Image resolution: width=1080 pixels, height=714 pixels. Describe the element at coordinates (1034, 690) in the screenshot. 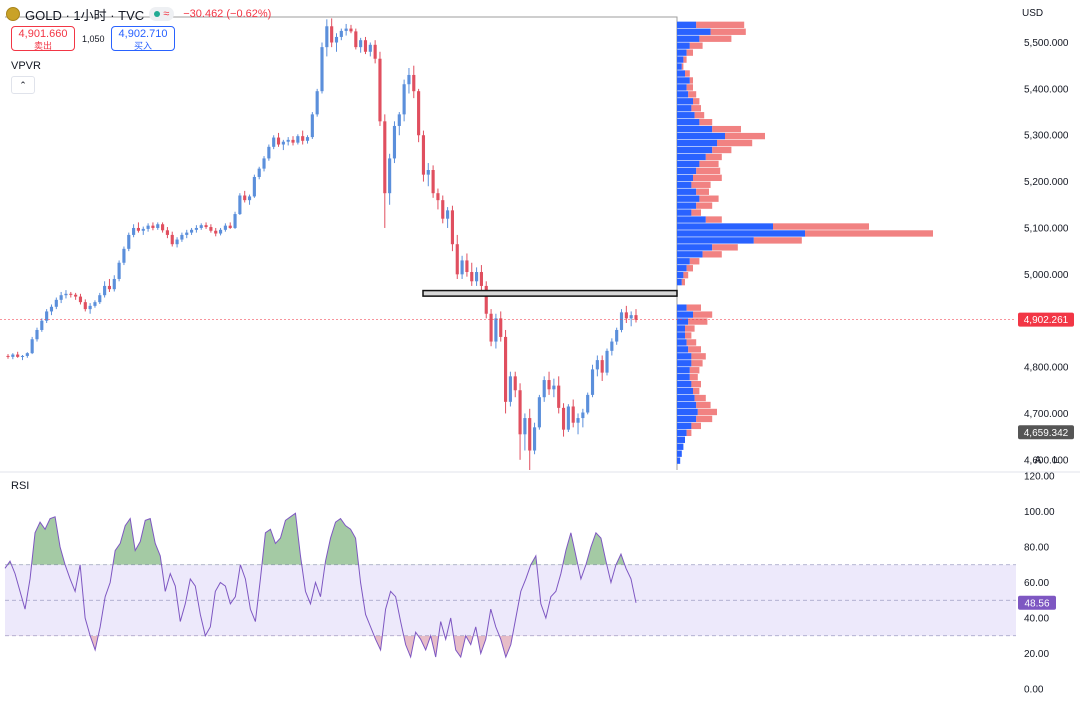

I see `rsi-axis-tick: 0.00` at that location.